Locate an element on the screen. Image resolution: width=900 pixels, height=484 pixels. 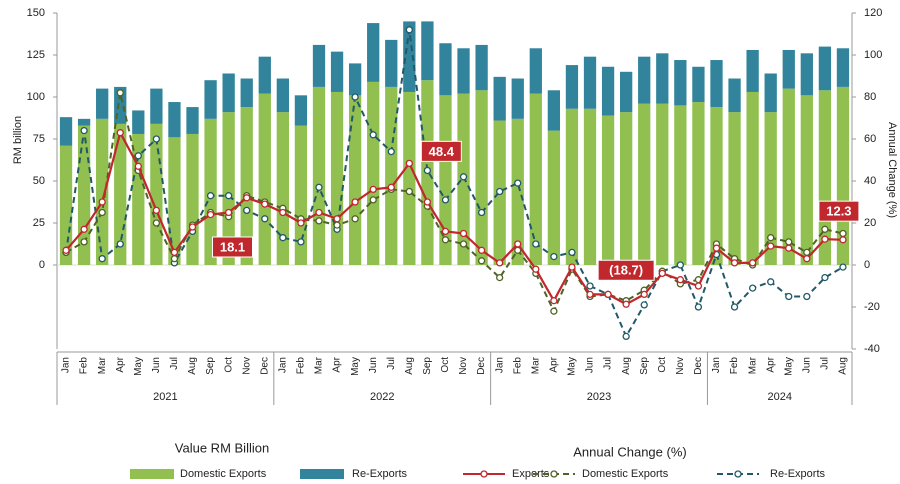
x-tick-label: Feb is located at coordinates (734, 366).